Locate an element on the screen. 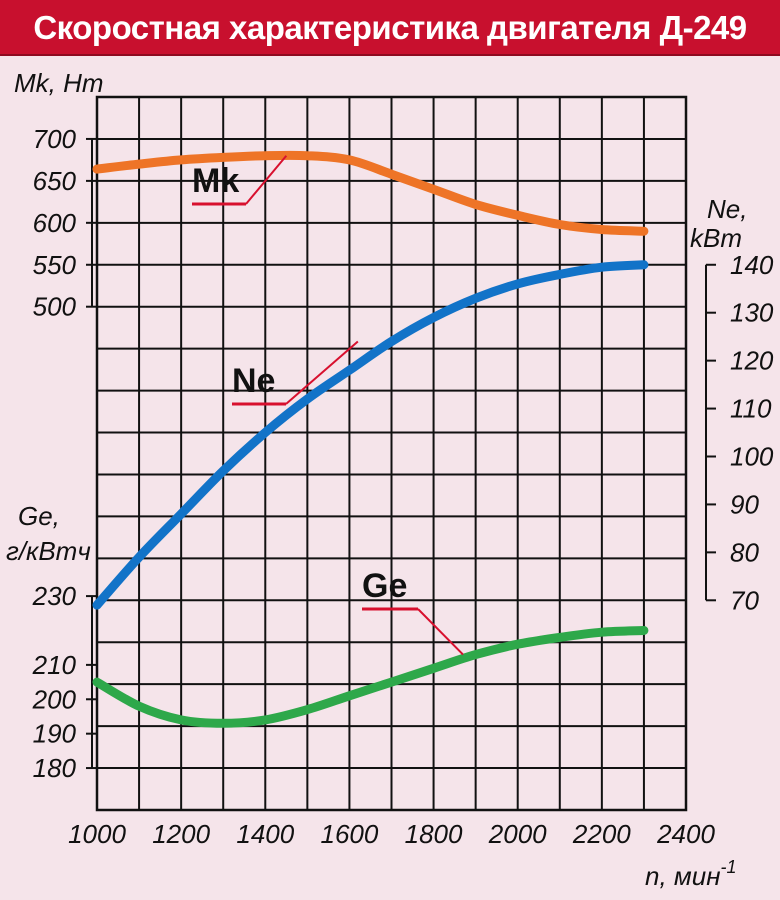  ge-tick-label: 190 is located at coordinates (55, 734).